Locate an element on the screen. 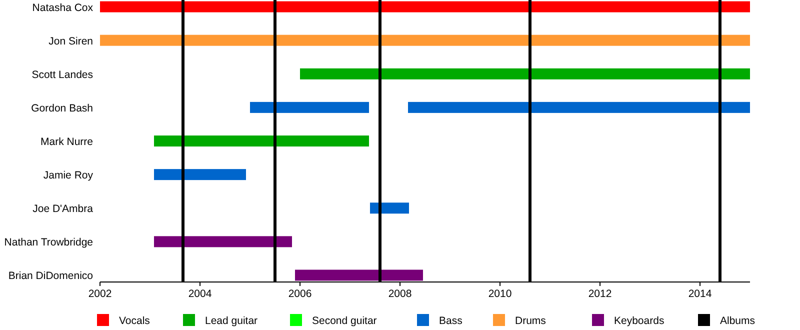 The image size is (800, 330). y-tick-label: Gordon Bash is located at coordinates (62, 108).